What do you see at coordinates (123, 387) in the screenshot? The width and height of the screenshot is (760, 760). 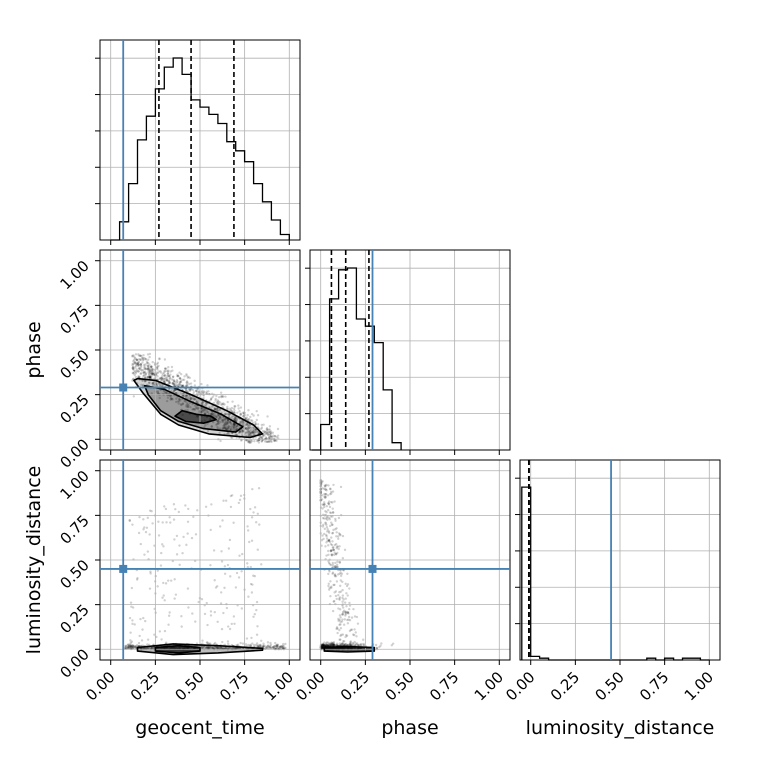 I see `truth-marker-phase-geocent_time` at bounding box center [123, 387].